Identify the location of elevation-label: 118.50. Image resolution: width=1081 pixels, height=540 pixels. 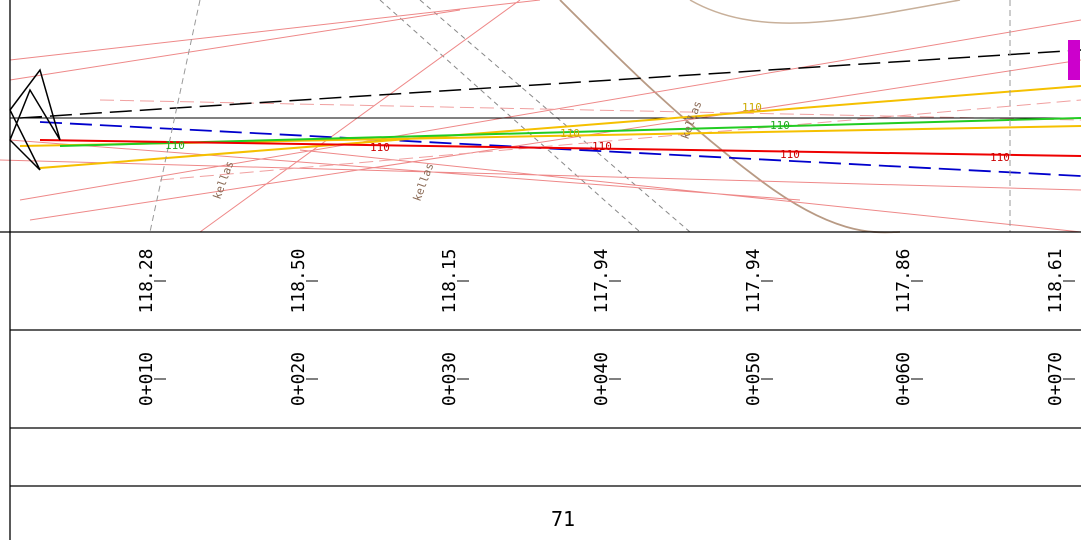
(298, 280).